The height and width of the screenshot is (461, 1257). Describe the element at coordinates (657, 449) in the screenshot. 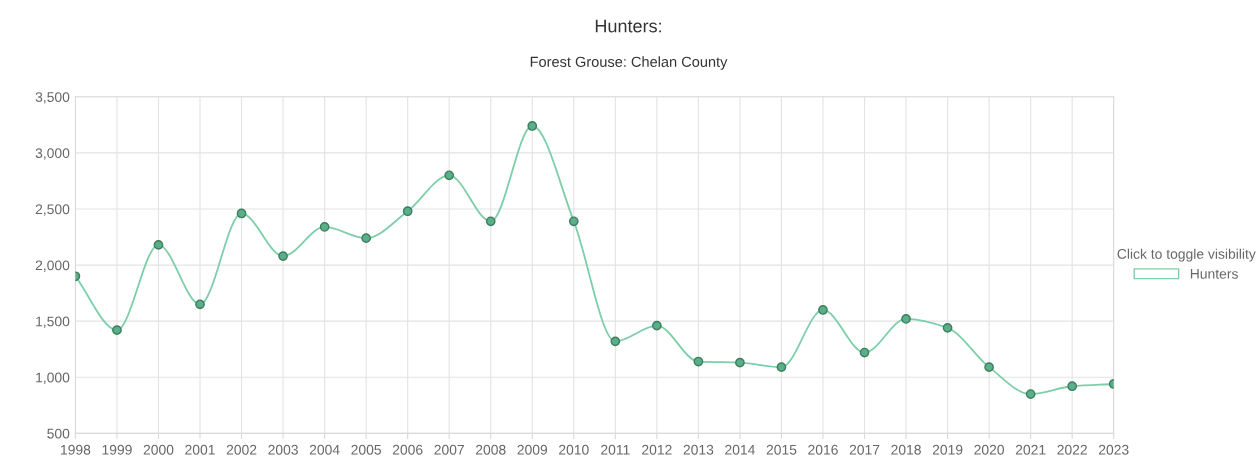

I see `x-tick-label: 2012` at that location.